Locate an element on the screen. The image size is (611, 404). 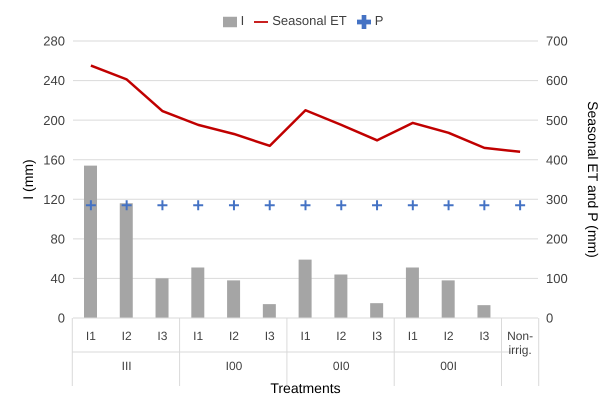
y-tick-label: 40 is located at coordinates (57, 278).